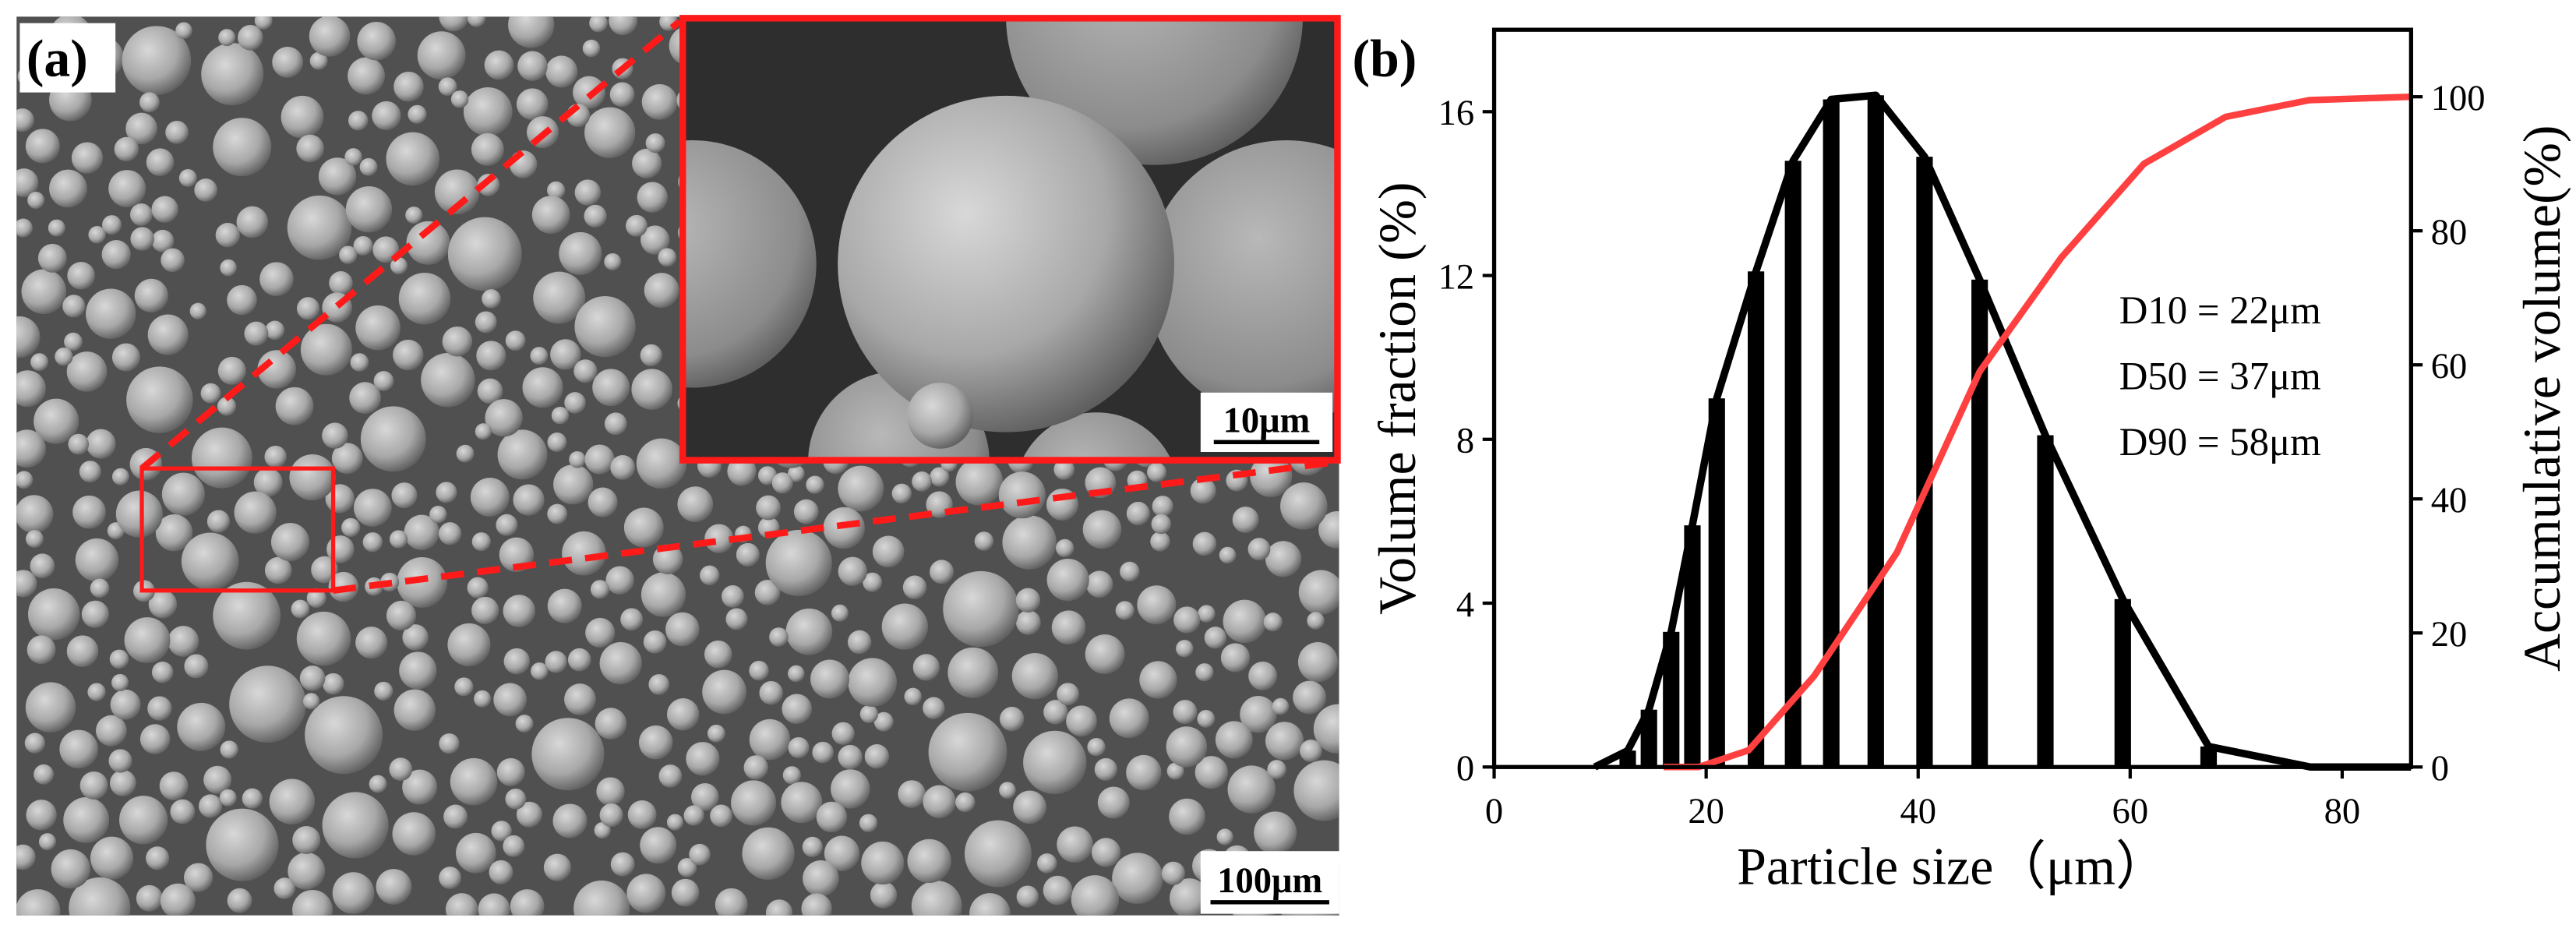 This screenshot has height=932, width=2576. I want to click on bar, so click(1979, 523).